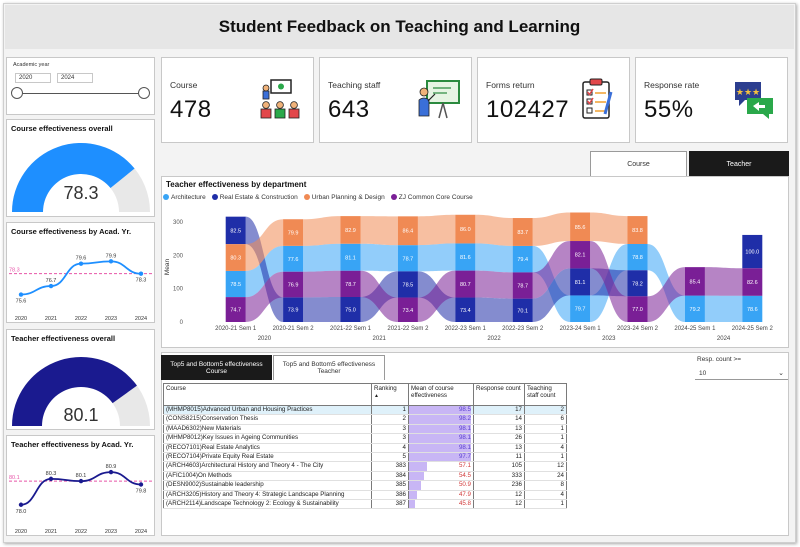 This screenshot has height=547, width=800. Describe the element at coordinates (441, 394) in the screenshot. I see `col-mean-header: Mean of course effectiveness` at that location.